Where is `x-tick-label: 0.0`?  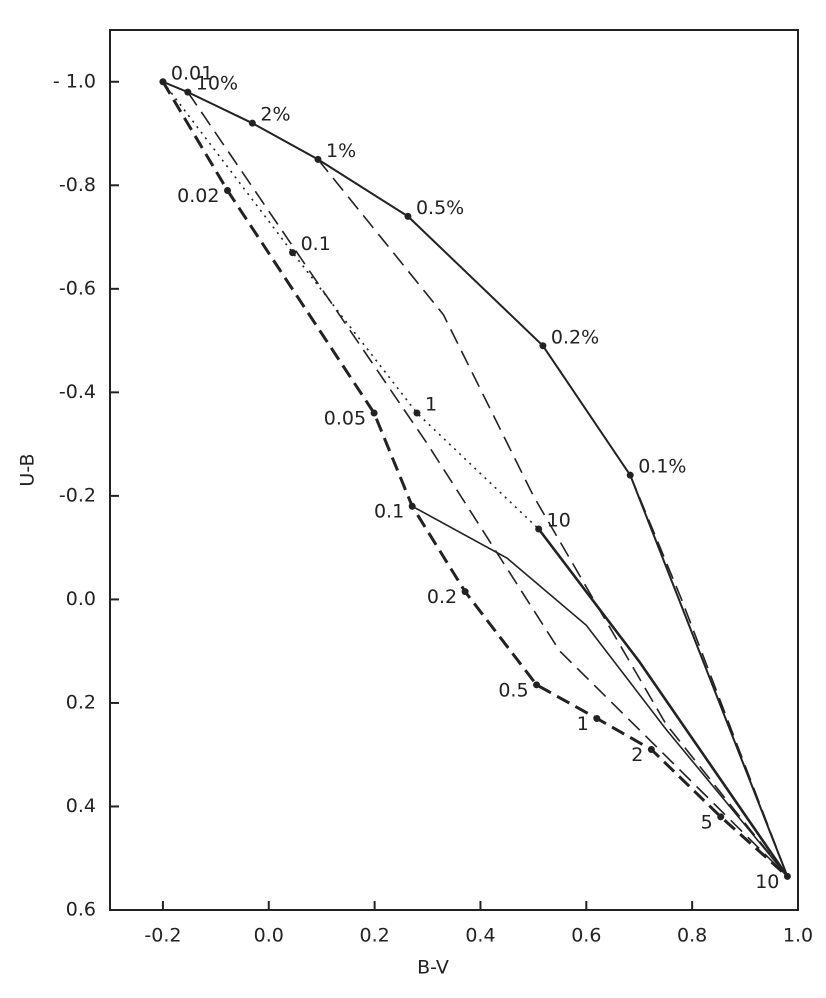 x-tick-label: 0.0 is located at coordinates (269, 936).